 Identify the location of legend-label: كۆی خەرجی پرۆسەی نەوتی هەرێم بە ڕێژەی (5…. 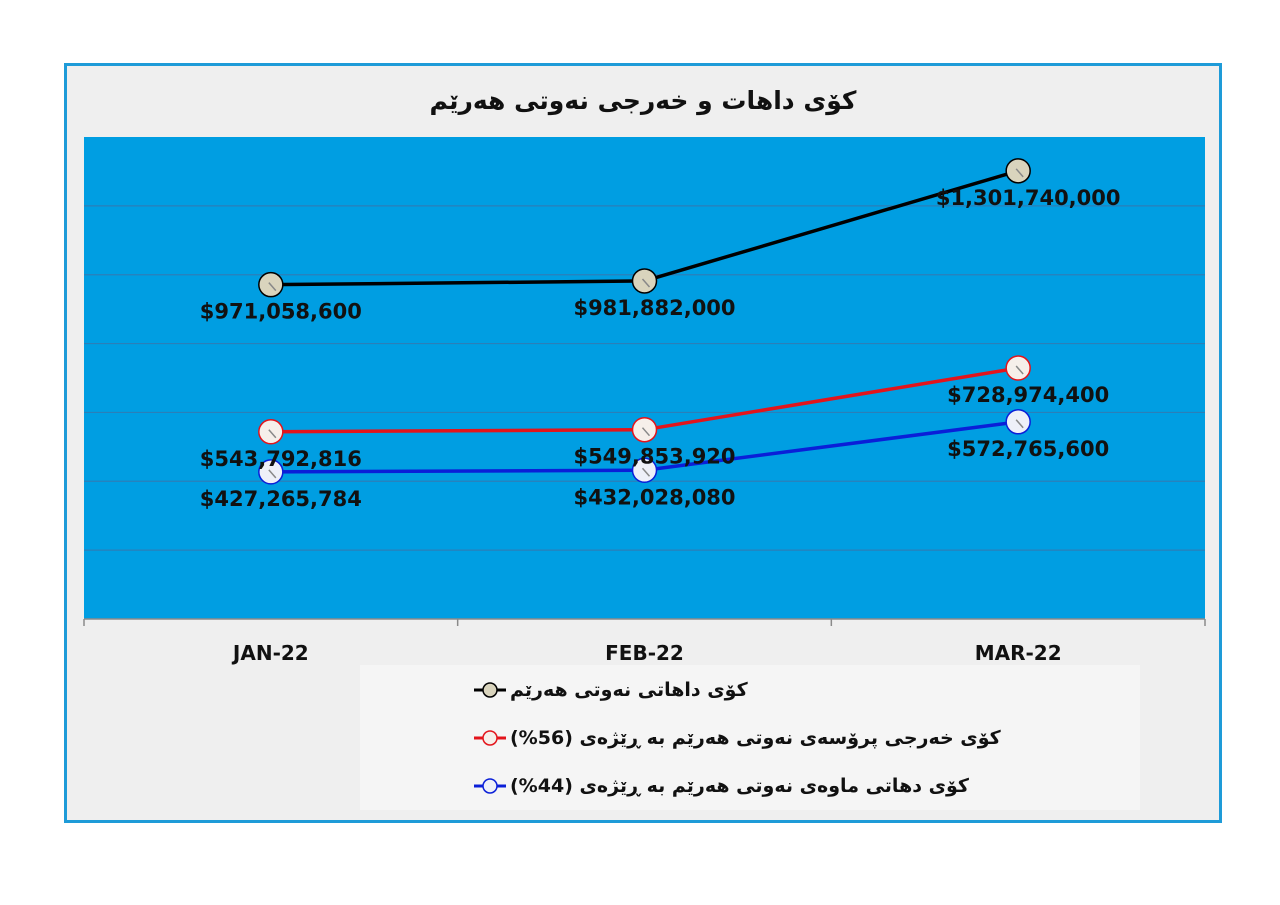
(755, 738).